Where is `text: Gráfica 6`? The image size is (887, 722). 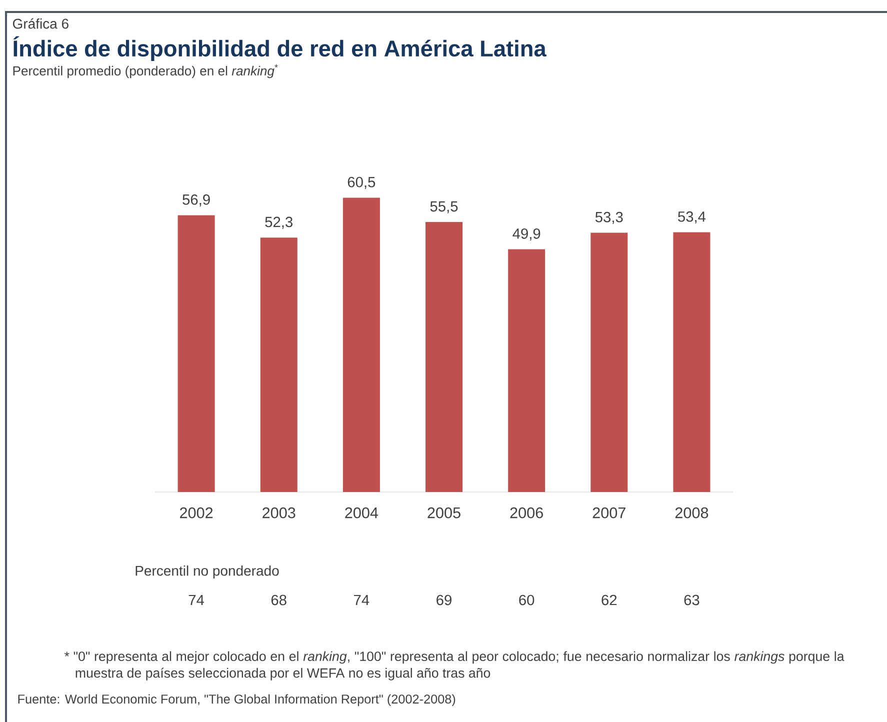 text: Gráfica 6 is located at coordinates (40, 23).